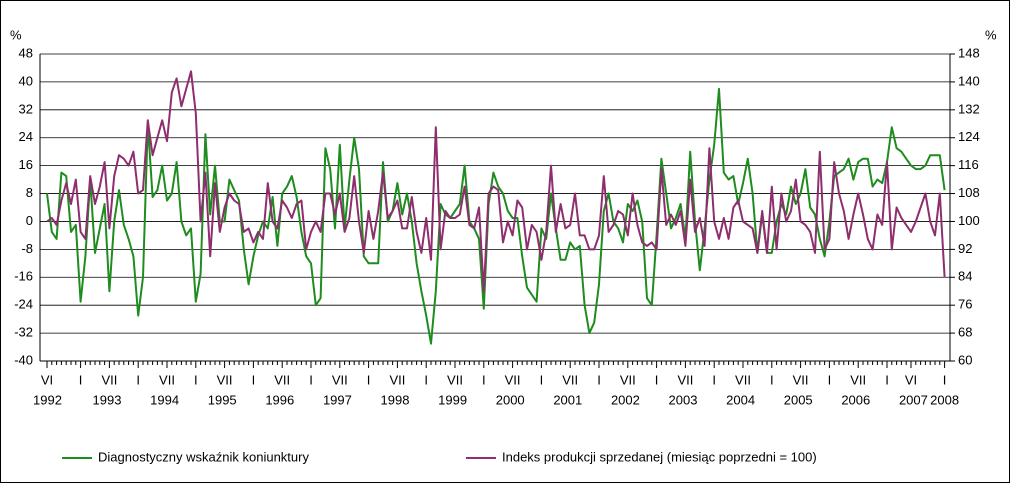 This screenshot has width=1011, height=489. I want to click on y-tick-label: -32, so click(23, 332).